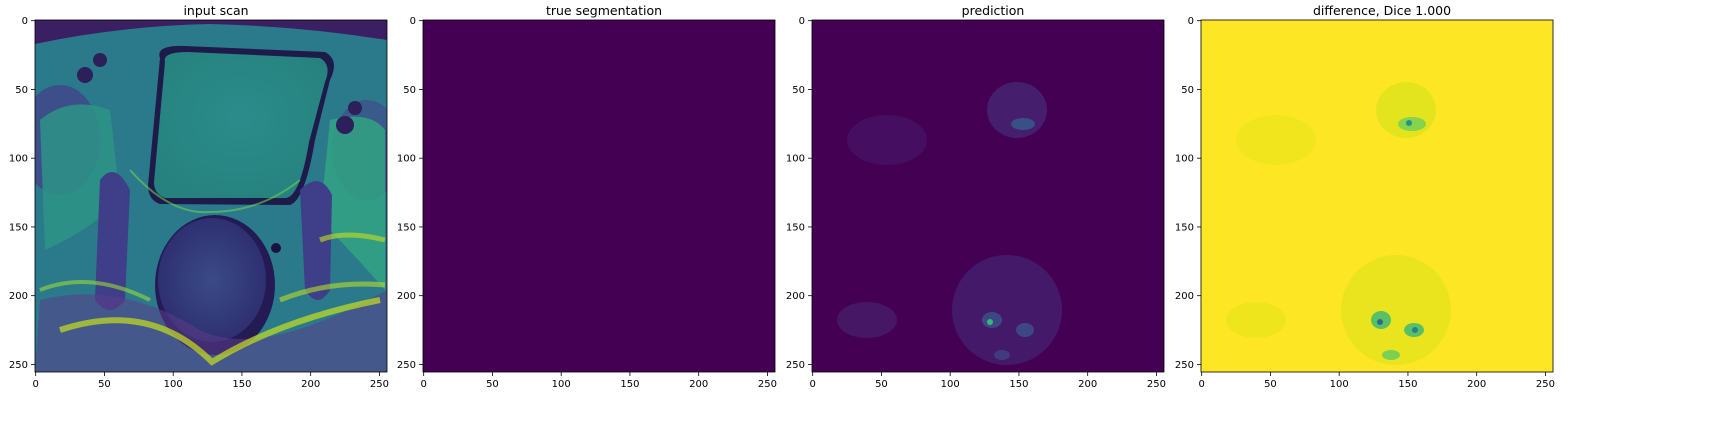  I want to click on panel-title: input scan, so click(216, 10).